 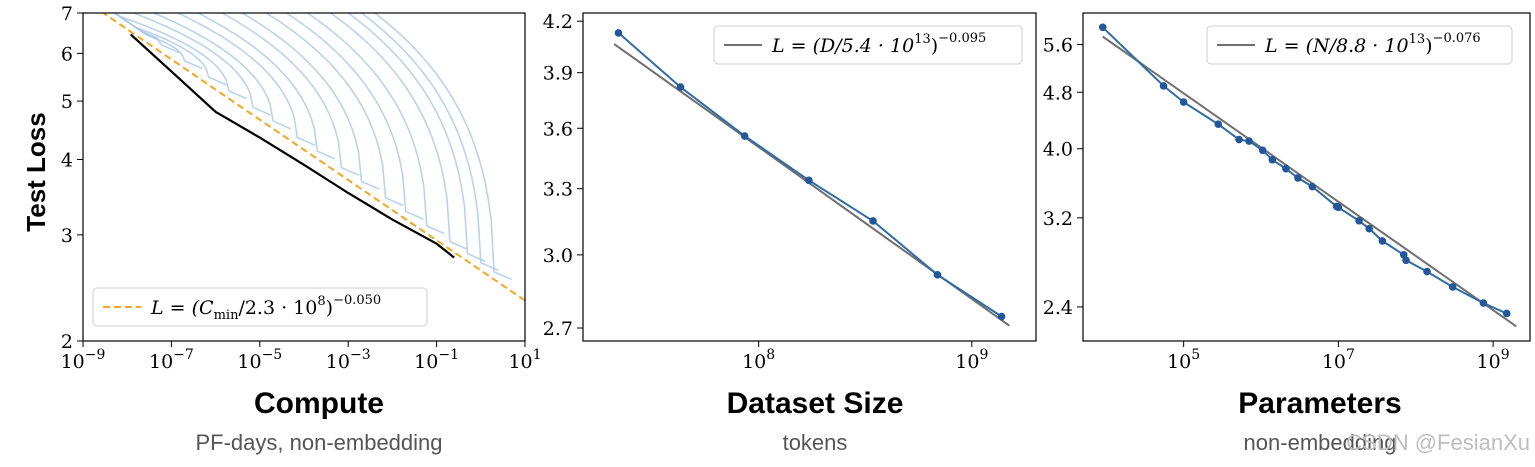 I want to click on y-tick-label: 3.6, so click(x=558, y=129).